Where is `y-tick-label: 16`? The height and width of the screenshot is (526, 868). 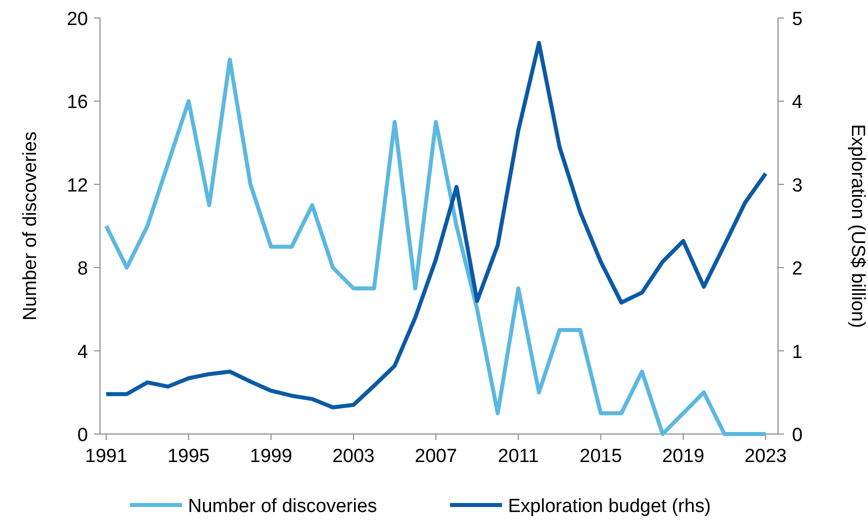
y-tick-label: 16 is located at coordinates (77, 103).